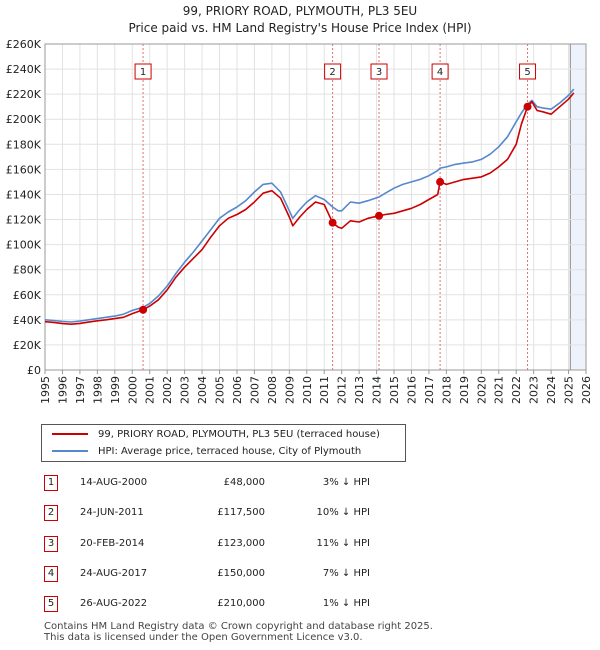 The width and height of the screenshot is (600, 650). I want to click on x-tick-label: 2012, so click(342, 390).